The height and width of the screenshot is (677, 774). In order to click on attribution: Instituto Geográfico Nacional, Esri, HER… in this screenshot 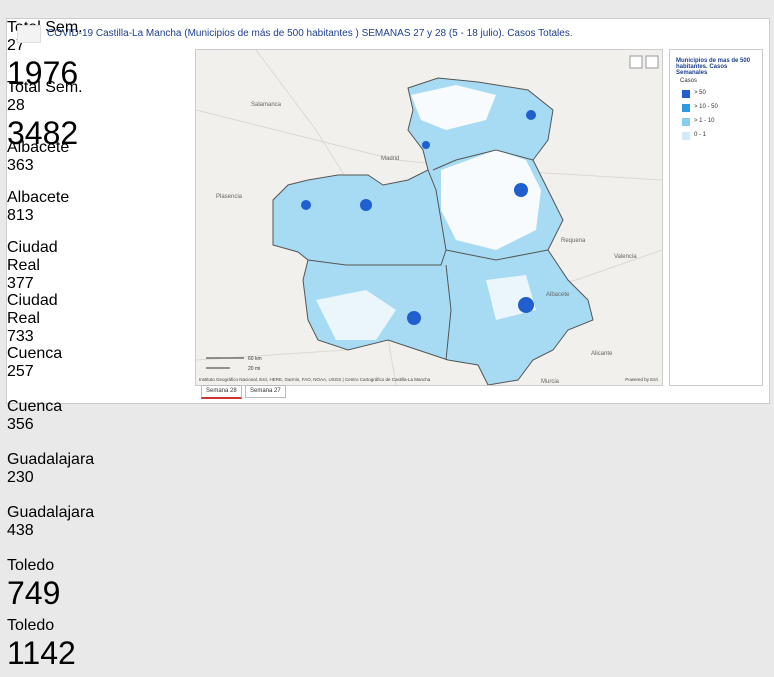, I will do `click(315, 379)`.